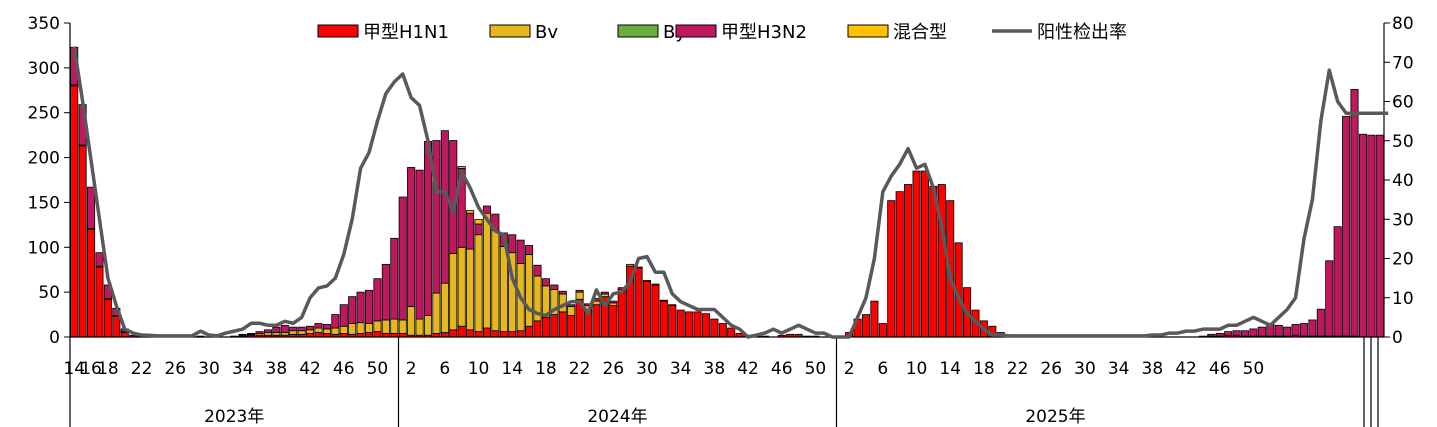 Image resolution: width=1437 pixels, height=427 pixels. Describe the element at coordinates (44, 69) in the screenshot. I see `y-left-tick-label-6: 300` at that location.